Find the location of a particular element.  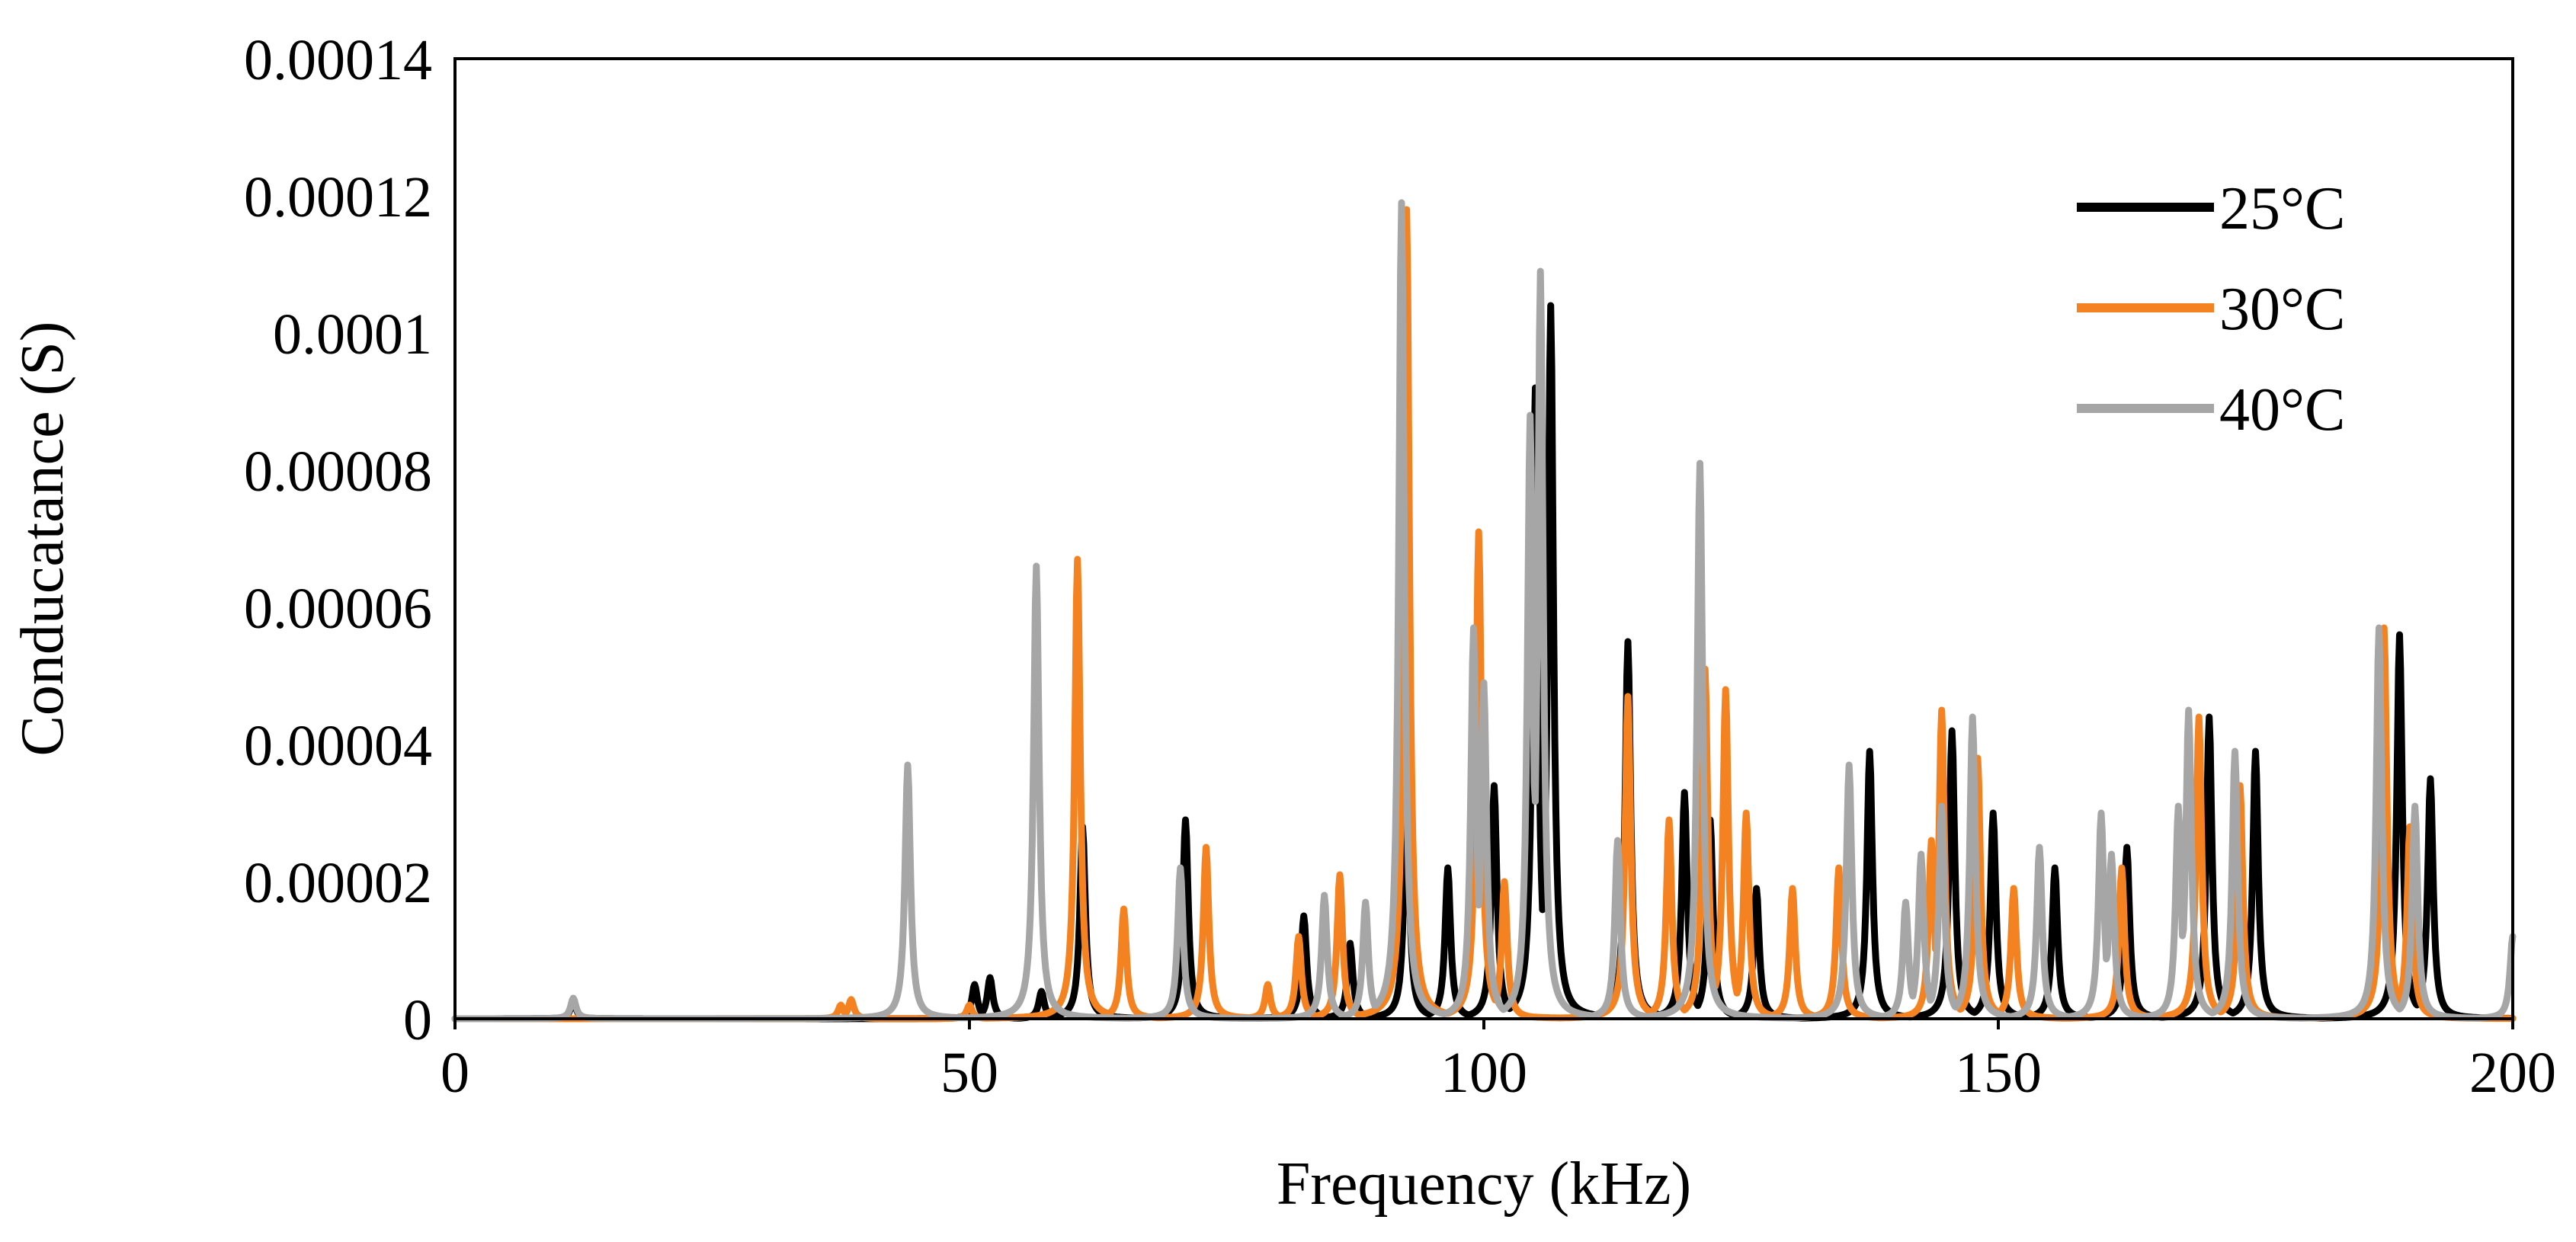

y-tick-label: 0 is located at coordinates (417, 1020).